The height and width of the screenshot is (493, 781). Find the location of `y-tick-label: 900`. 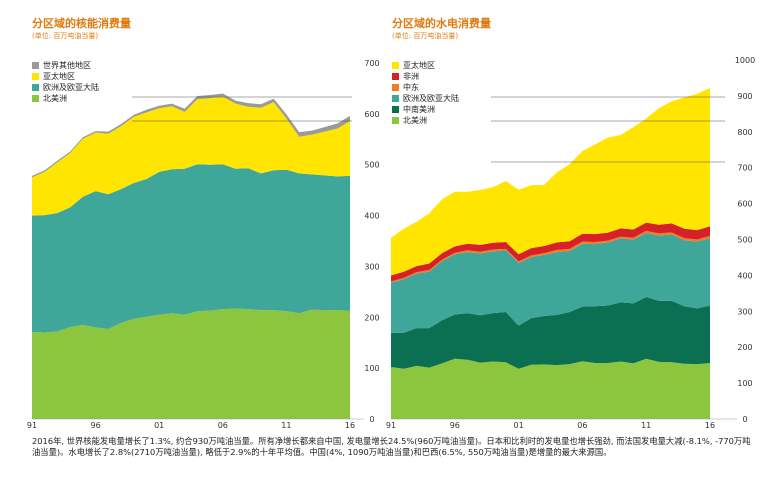

y-tick-label: 900 is located at coordinates (744, 96).